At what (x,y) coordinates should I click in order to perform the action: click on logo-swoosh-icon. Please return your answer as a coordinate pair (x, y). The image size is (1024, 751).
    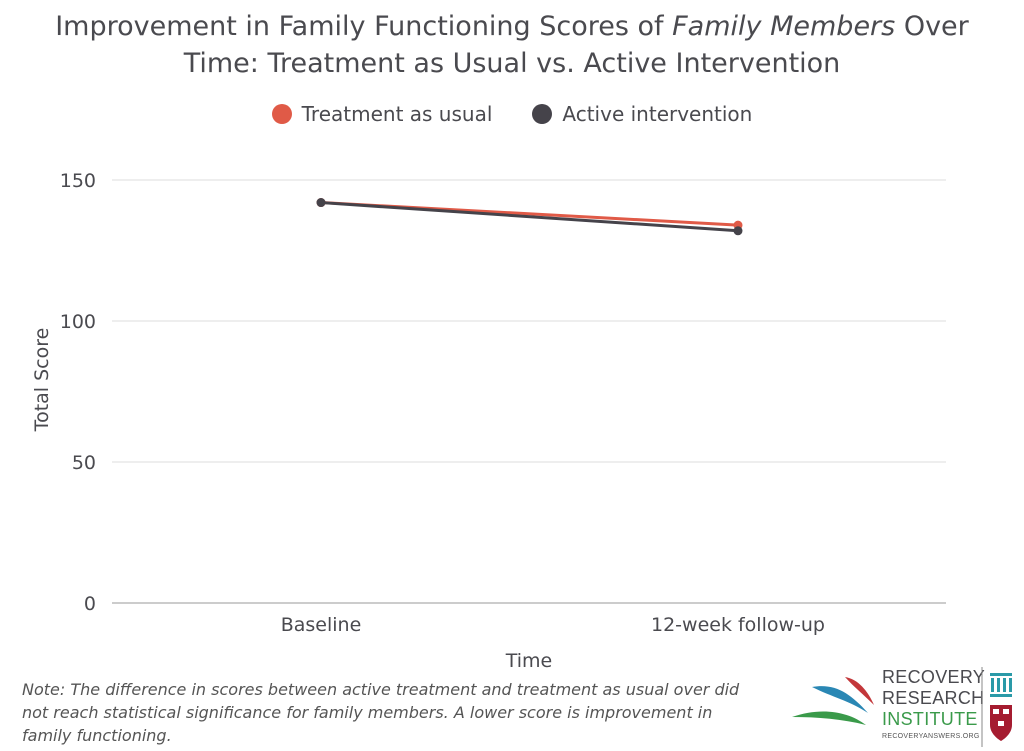
    Looking at the image, I should click on (833, 701).